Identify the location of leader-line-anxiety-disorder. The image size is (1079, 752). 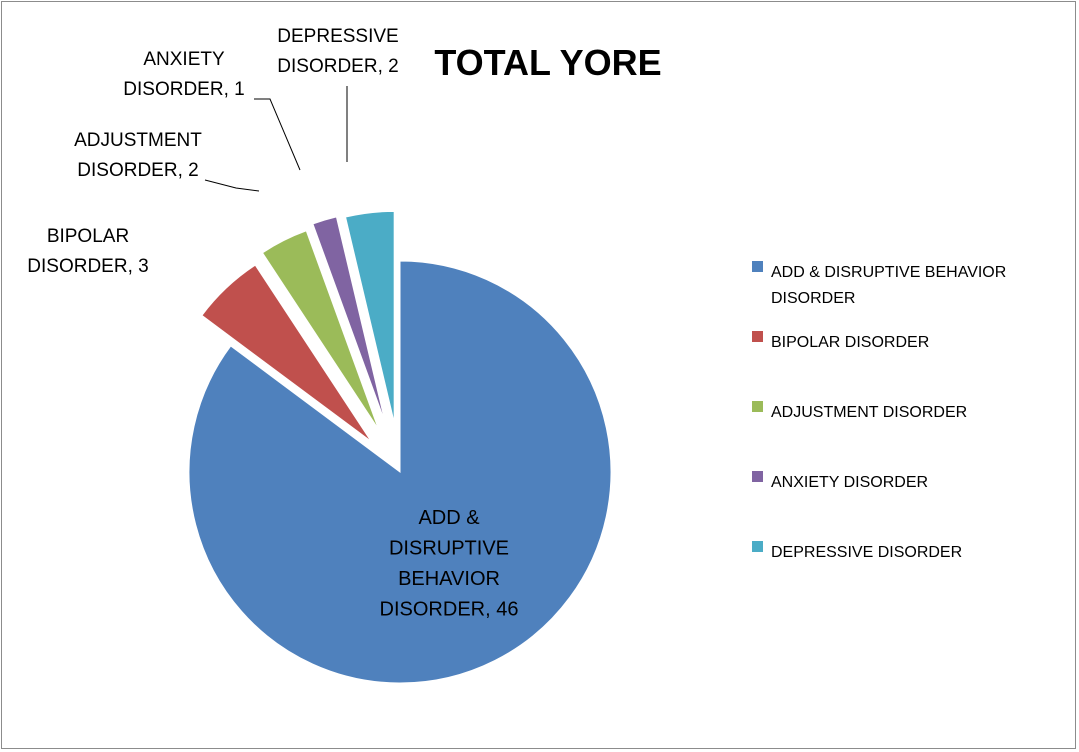
(277, 134).